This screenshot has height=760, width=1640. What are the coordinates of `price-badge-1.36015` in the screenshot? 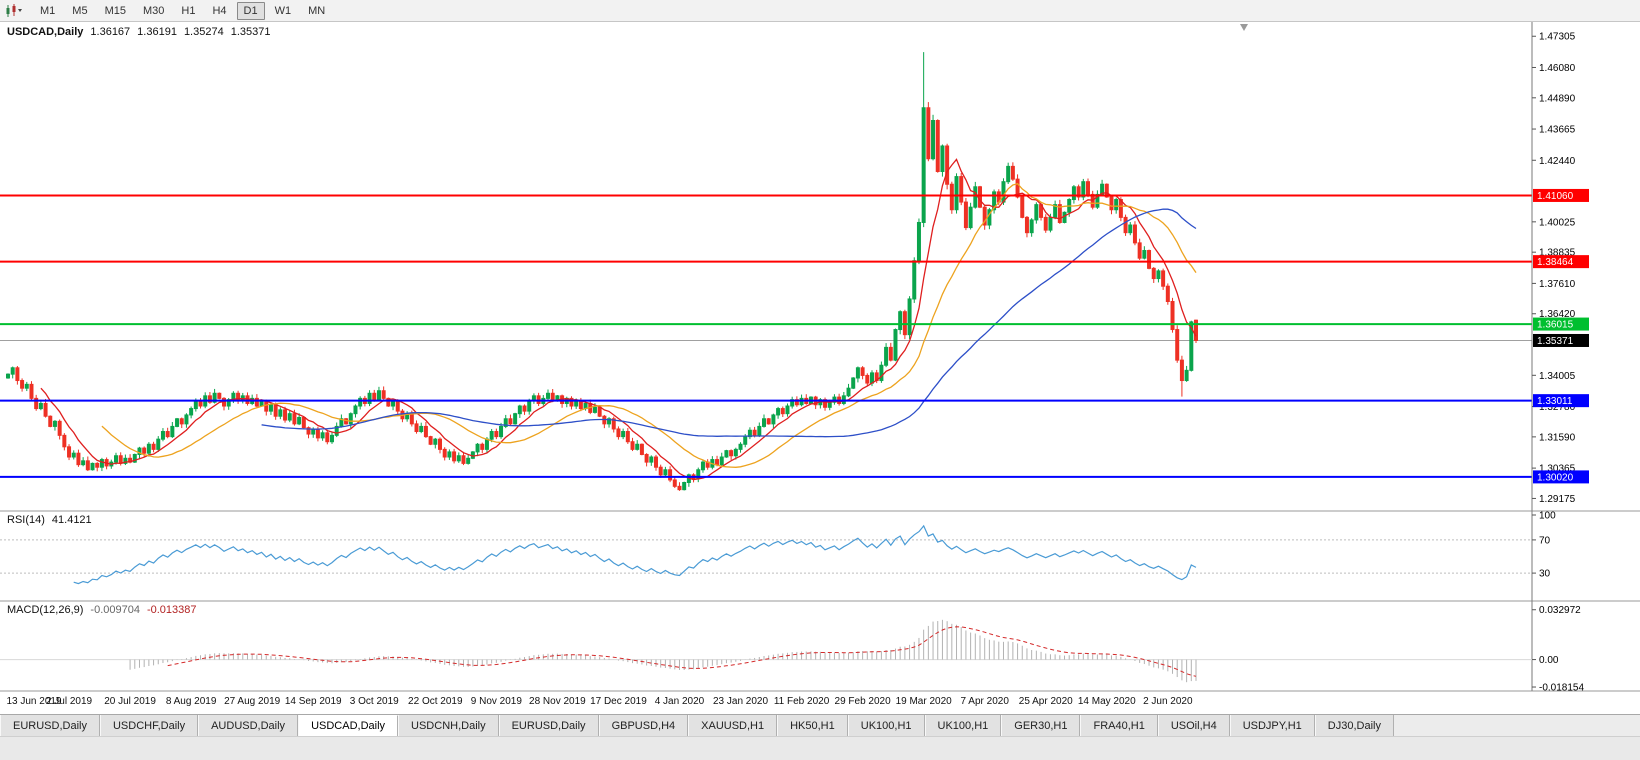 It's located at (1561, 324).